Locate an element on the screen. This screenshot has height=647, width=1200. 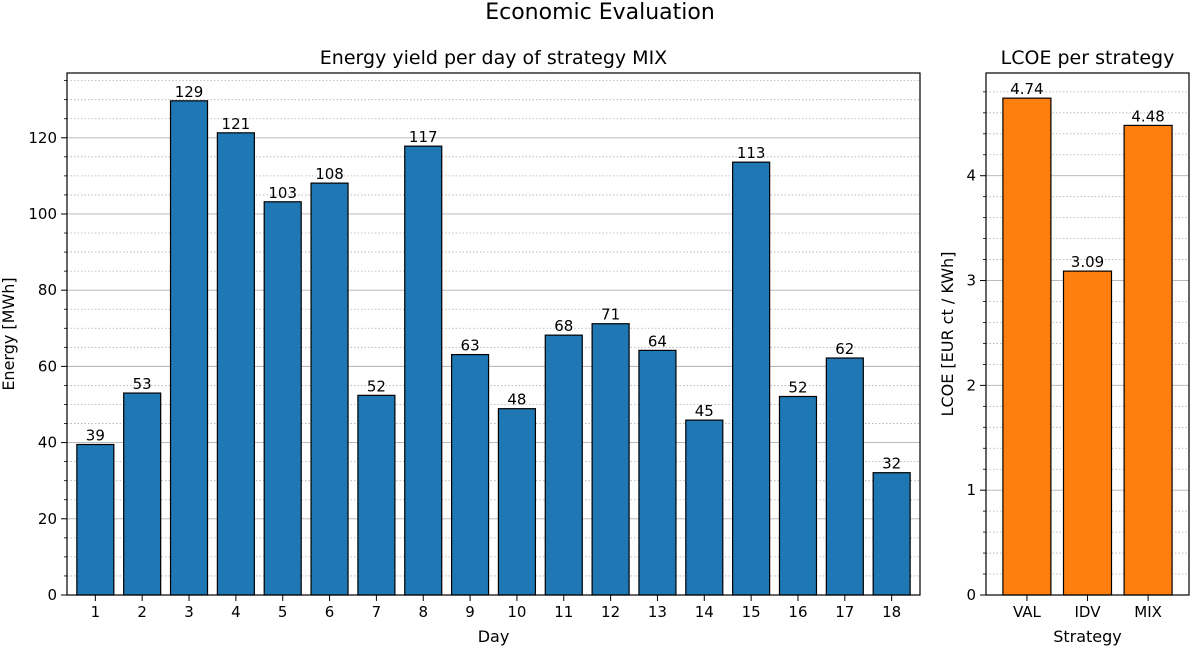
y-tick-label: 4 is located at coordinates (971, 176).